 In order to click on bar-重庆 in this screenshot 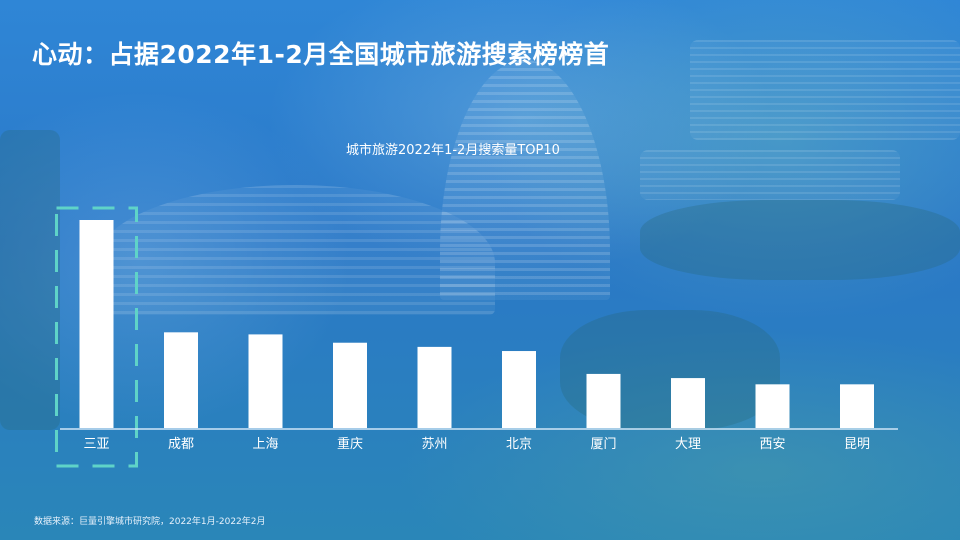, I will do `click(350, 385)`.